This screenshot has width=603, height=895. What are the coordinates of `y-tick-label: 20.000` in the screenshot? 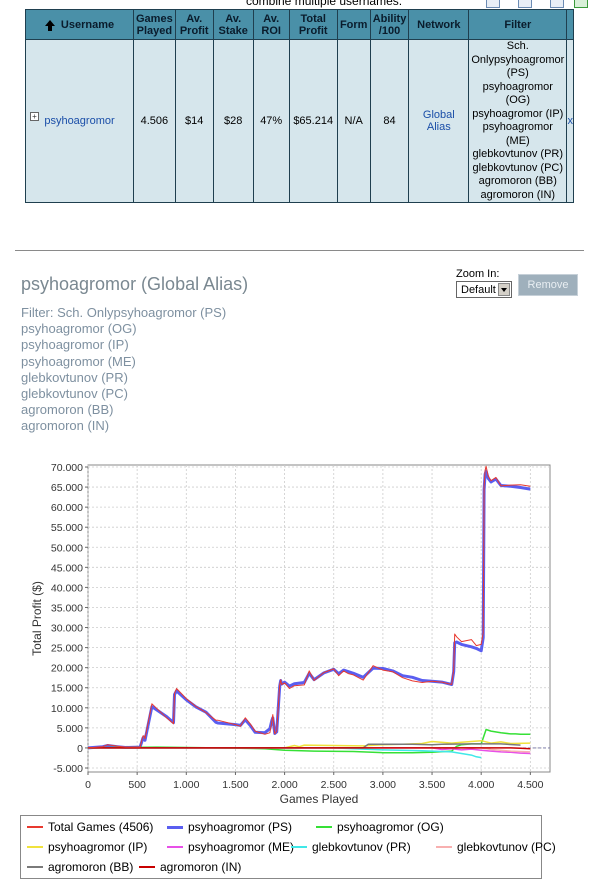 It's located at (67, 669).